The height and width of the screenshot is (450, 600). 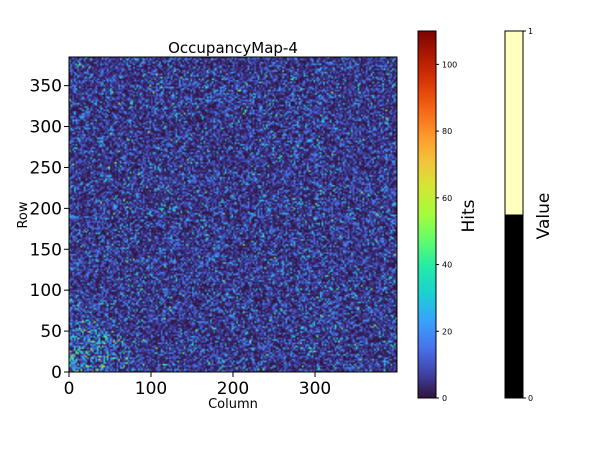 I want to click on value-colorbar-ticks: 01, so click(x=528, y=215).